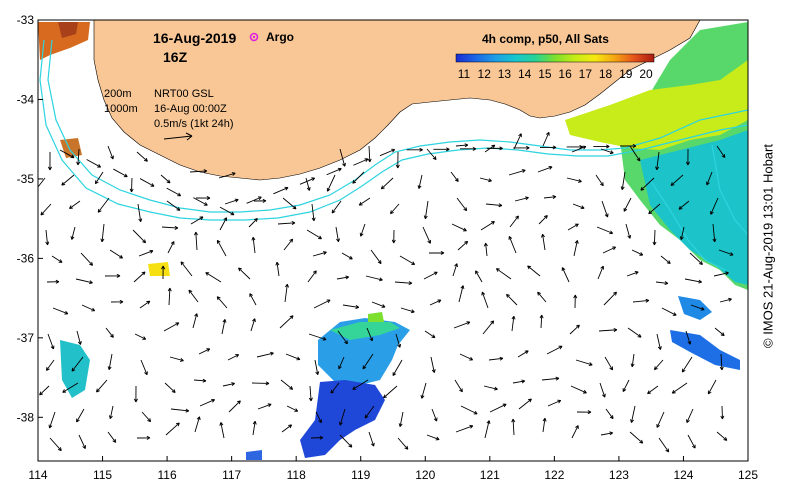 The height and width of the screenshot is (497, 790). What do you see at coordinates (619, 475) in the screenshot?
I see `x-tick-label: 123` at bounding box center [619, 475].